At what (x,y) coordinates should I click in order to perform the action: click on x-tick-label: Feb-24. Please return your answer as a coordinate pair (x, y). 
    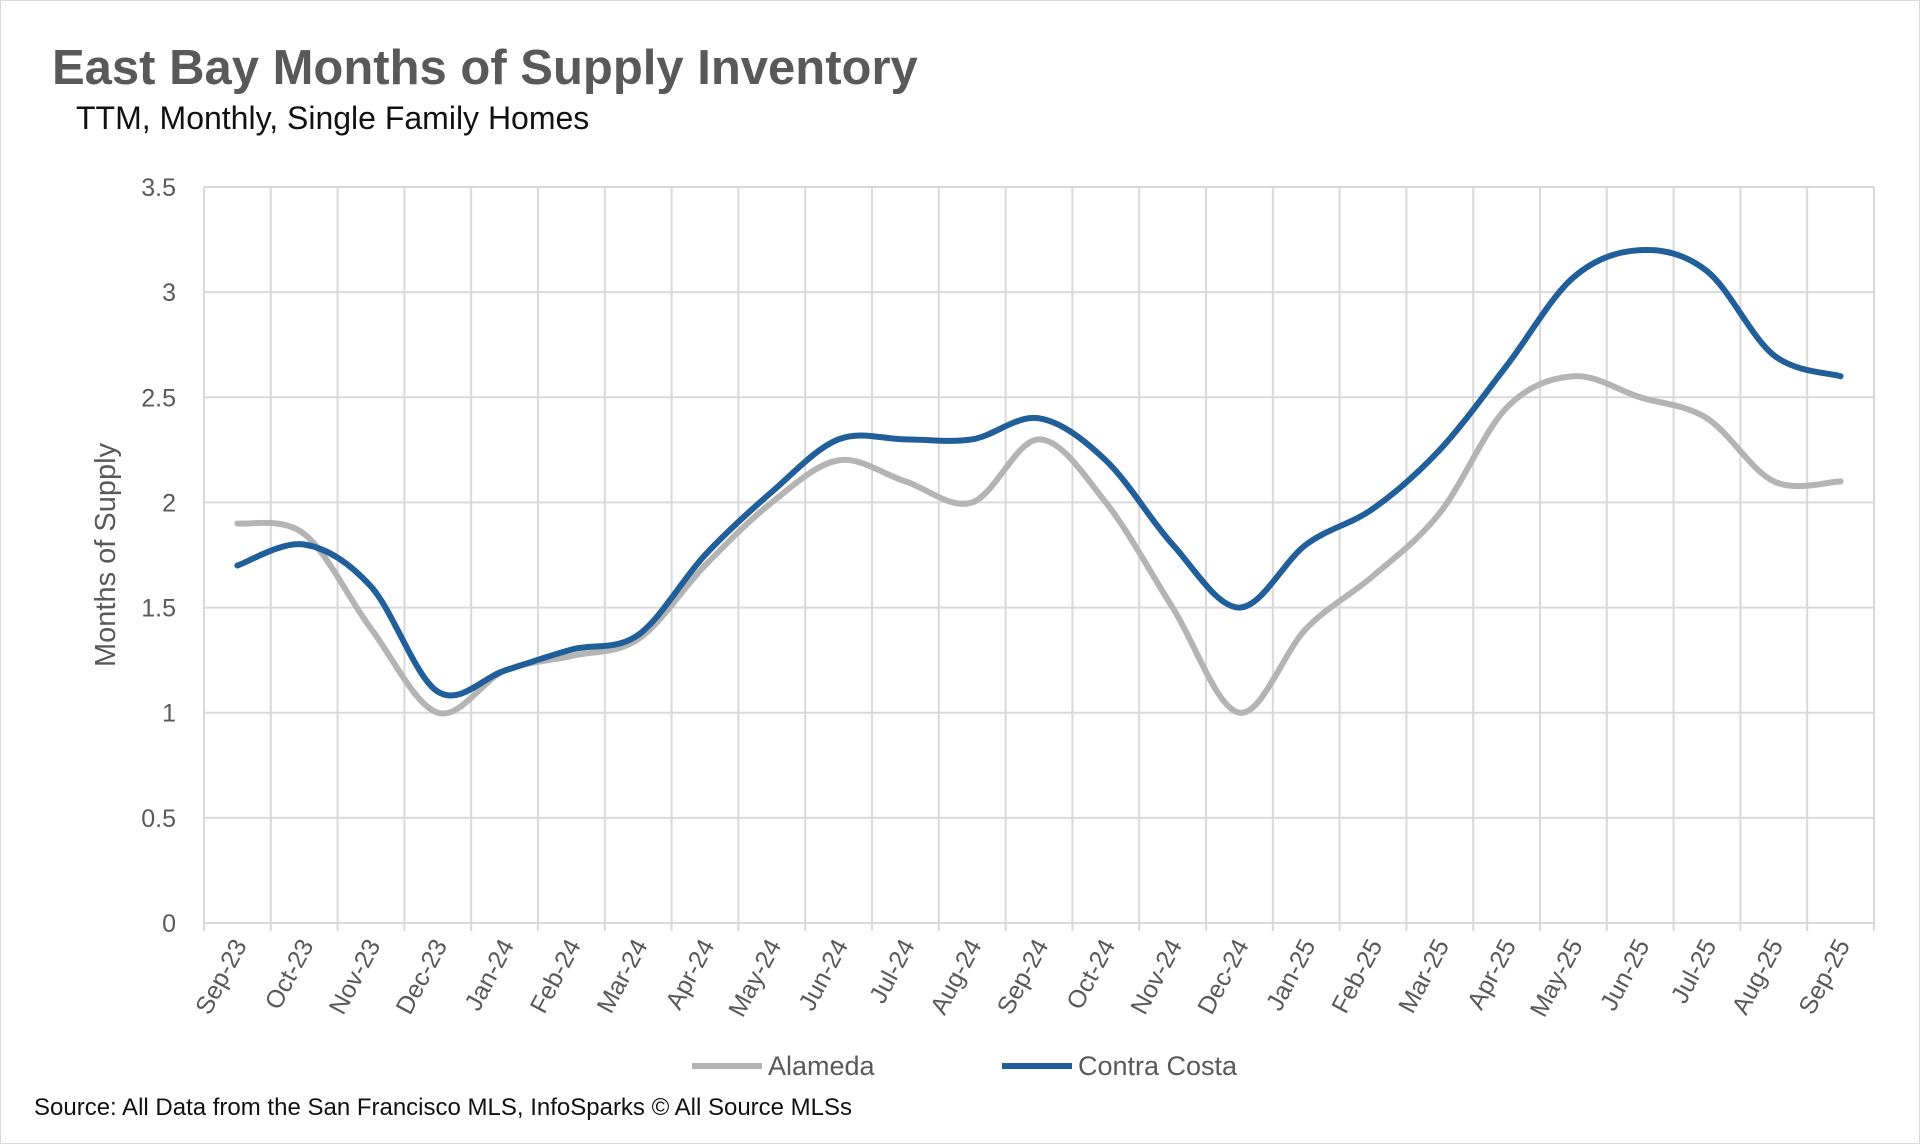
    Looking at the image, I should click on (556, 976).